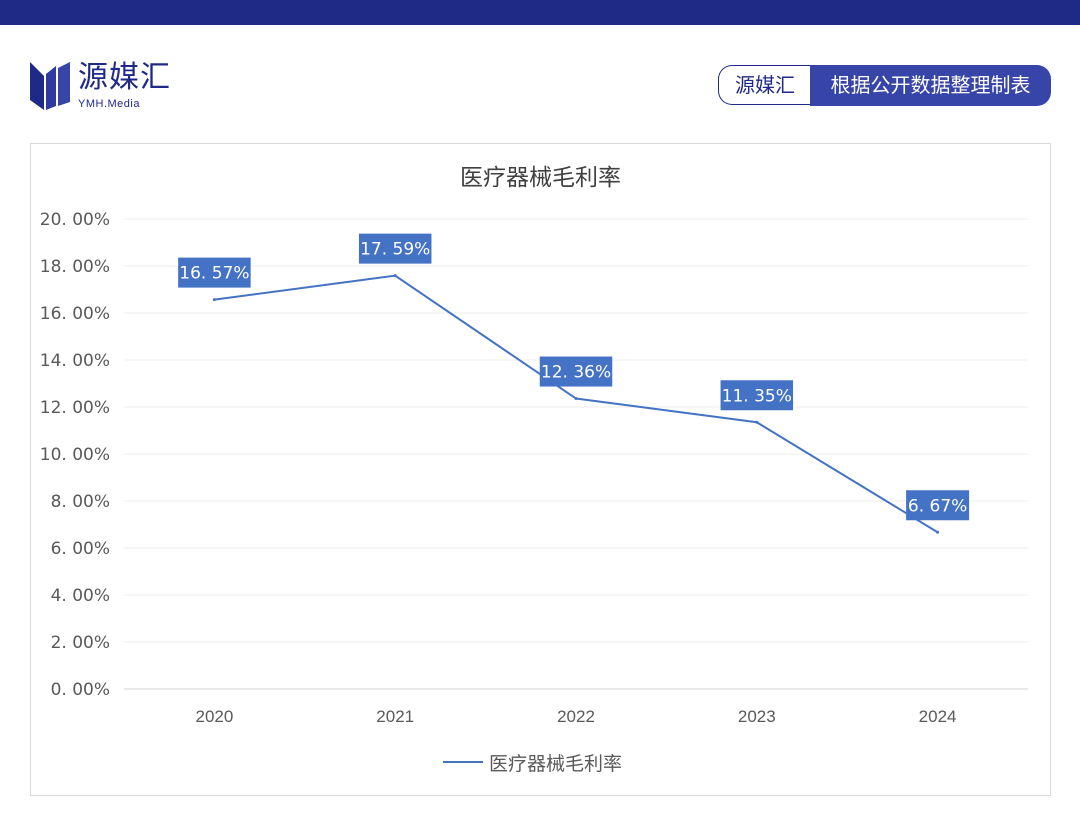 The width and height of the screenshot is (1080, 819). Describe the element at coordinates (395, 716) in the screenshot. I see `x-tick-label: 2021` at that location.